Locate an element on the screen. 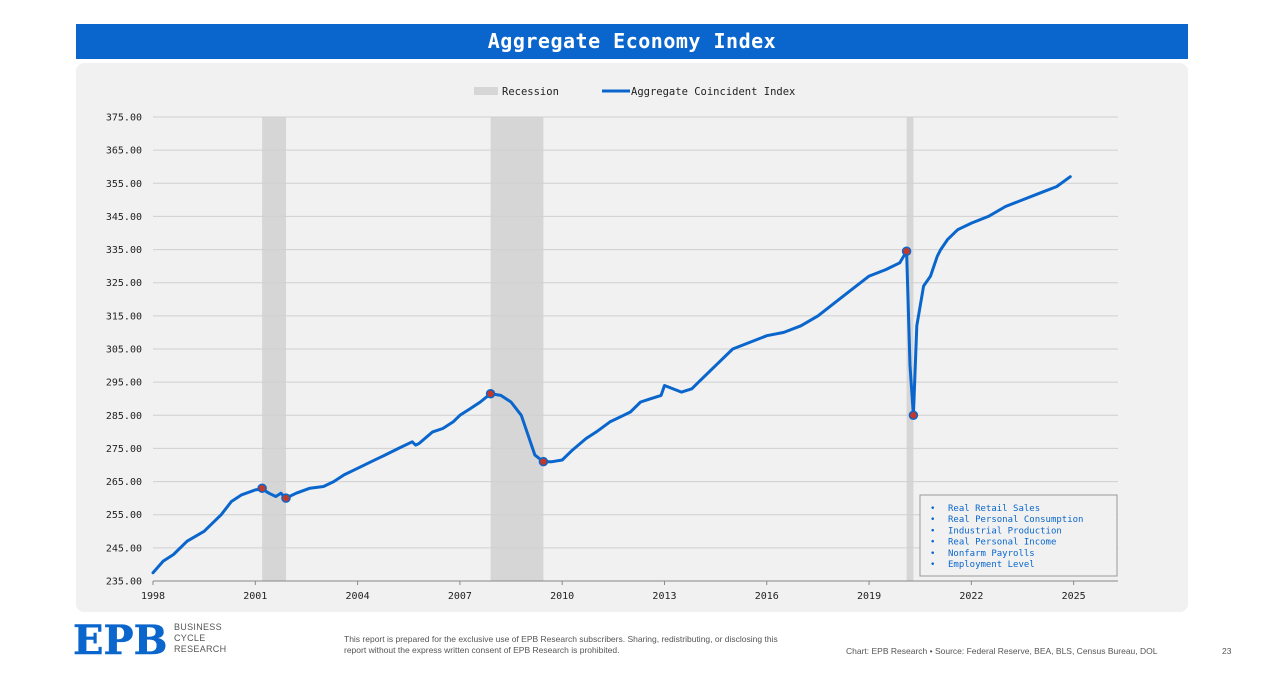 The width and height of the screenshot is (1262, 692). x-tick-label: 2016 is located at coordinates (767, 596).